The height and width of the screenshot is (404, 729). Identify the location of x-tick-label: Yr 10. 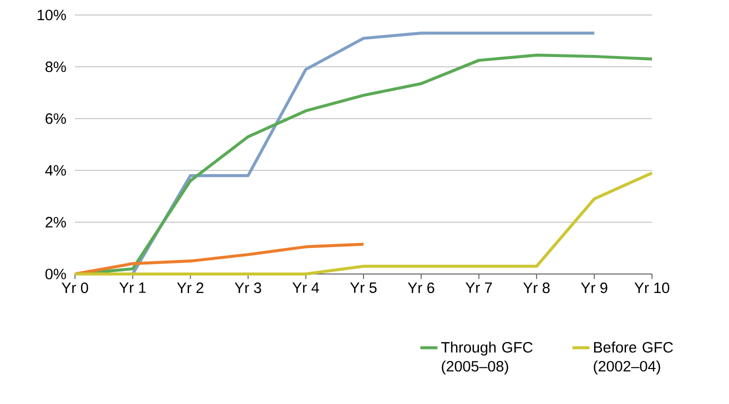
(652, 288).